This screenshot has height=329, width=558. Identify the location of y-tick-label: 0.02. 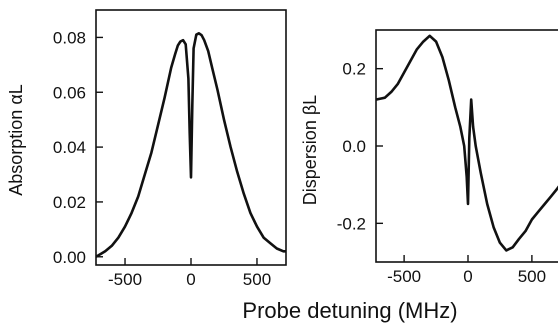
(69, 202).